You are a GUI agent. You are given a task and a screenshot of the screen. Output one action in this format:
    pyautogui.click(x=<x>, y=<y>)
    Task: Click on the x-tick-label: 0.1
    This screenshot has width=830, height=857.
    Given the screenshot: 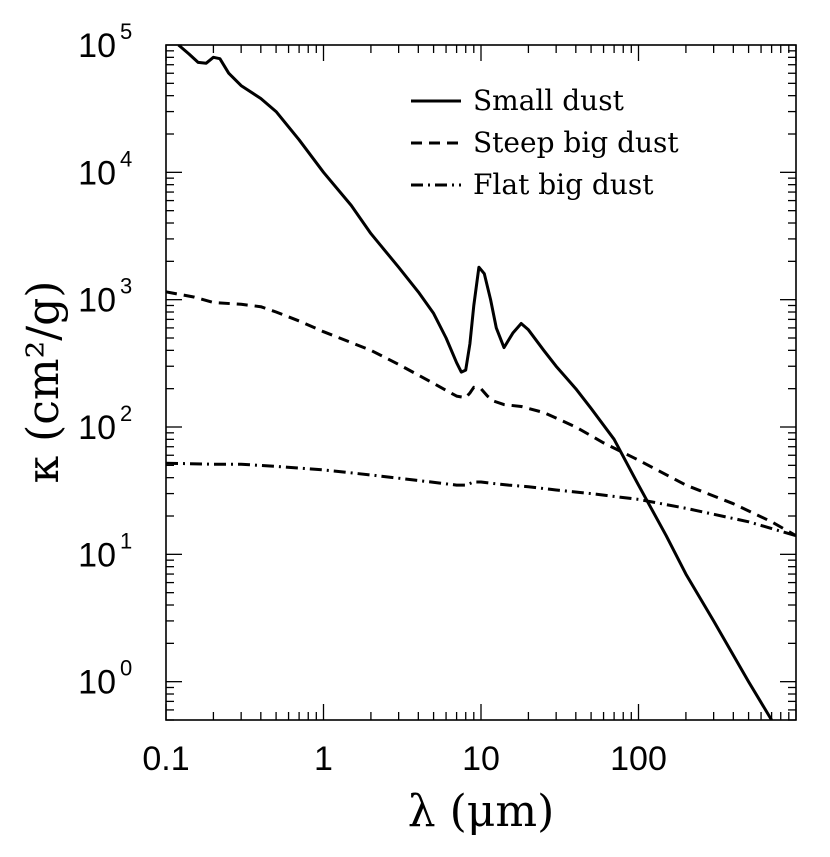 What is the action you would take?
    pyautogui.click(x=165, y=759)
    